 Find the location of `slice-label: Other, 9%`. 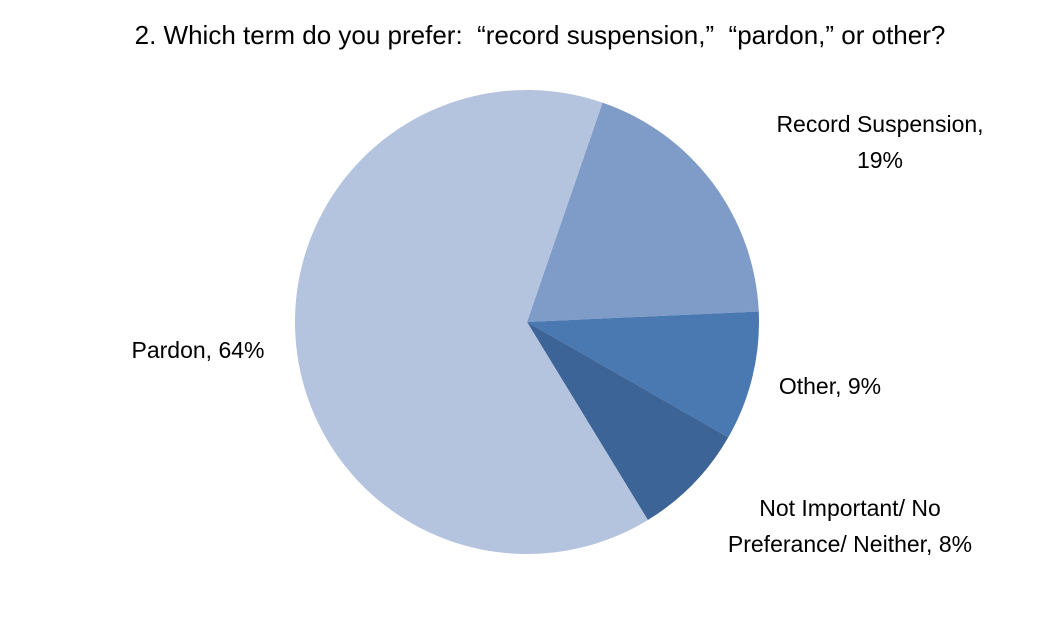

slice-label: Other, 9% is located at coordinates (830, 386).